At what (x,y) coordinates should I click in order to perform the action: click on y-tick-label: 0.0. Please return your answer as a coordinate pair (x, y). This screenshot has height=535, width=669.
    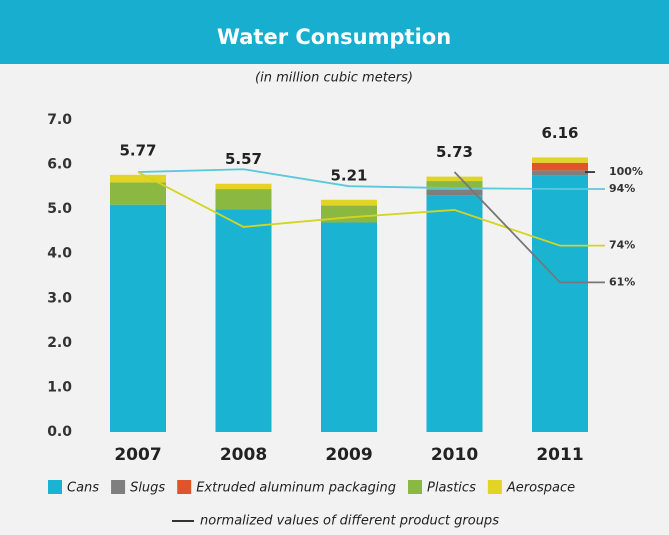
    Looking at the image, I should click on (59, 432).